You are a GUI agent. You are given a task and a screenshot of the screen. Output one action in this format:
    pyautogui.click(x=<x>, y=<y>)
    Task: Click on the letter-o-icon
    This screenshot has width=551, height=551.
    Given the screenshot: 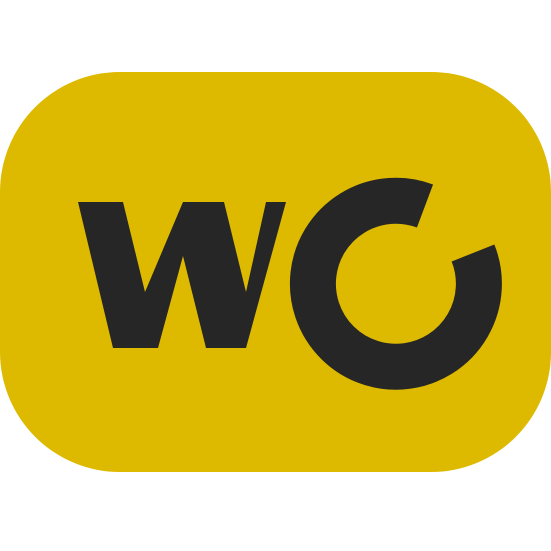 What is the action you would take?
    pyautogui.click(x=395, y=283)
    